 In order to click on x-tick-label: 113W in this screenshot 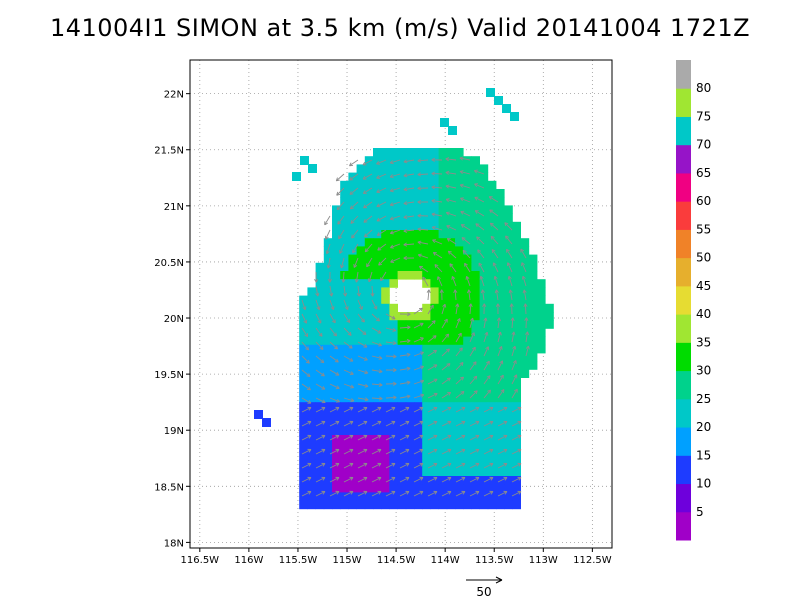, I will do `click(543, 560)`.